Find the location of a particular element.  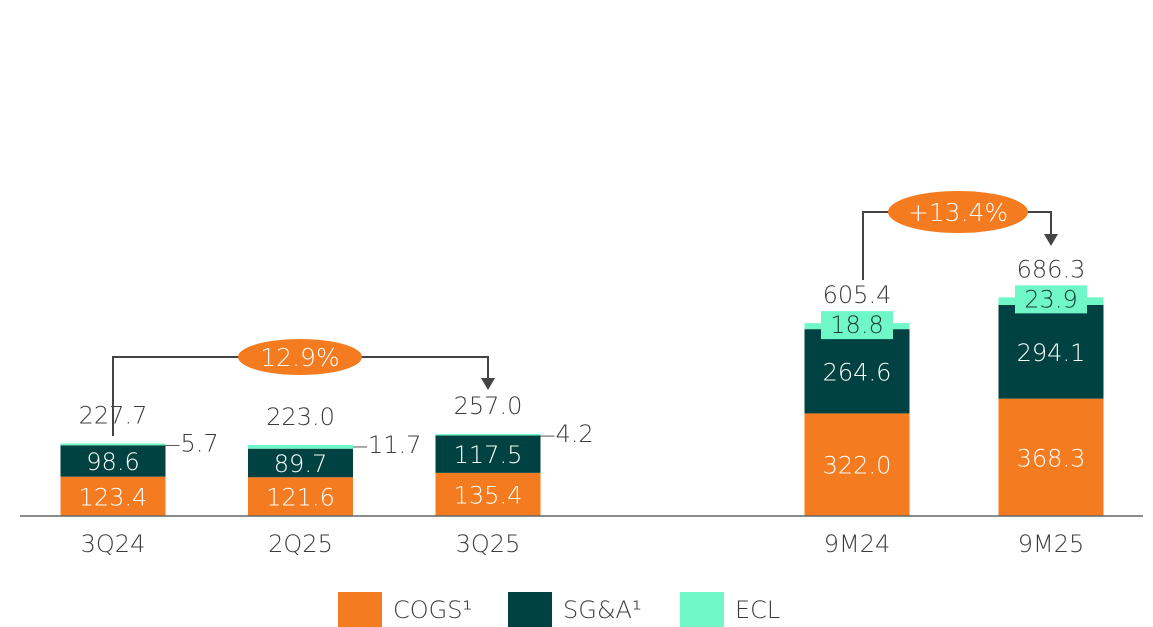

value-label: 121.6 is located at coordinates (300, 498).